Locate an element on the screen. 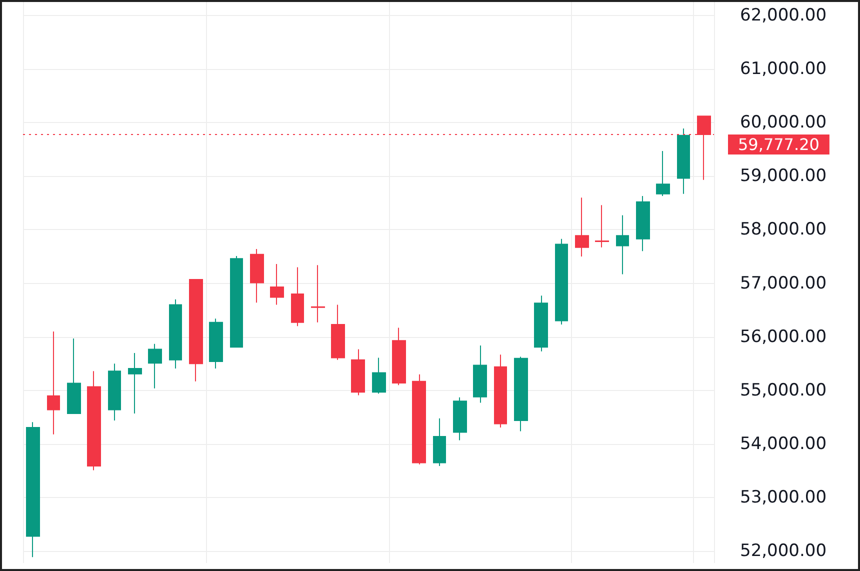 The width and height of the screenshot is (860, 571). y-tick-label: 56,000.00 is located at coordinates (783, 336).